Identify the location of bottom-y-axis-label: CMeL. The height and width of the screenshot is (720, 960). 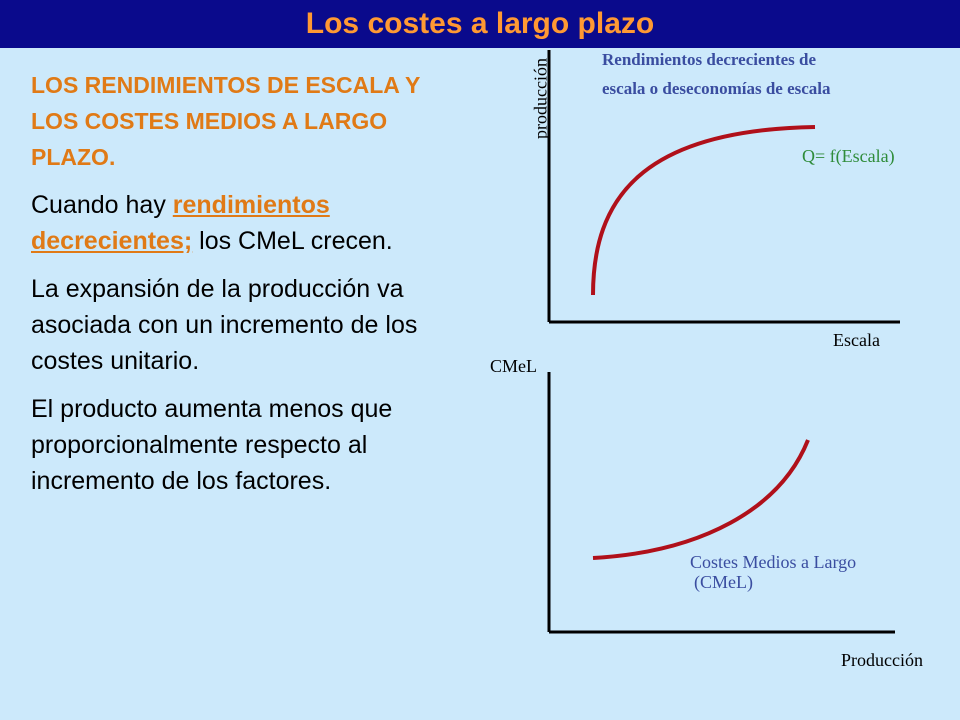
(513, 366).